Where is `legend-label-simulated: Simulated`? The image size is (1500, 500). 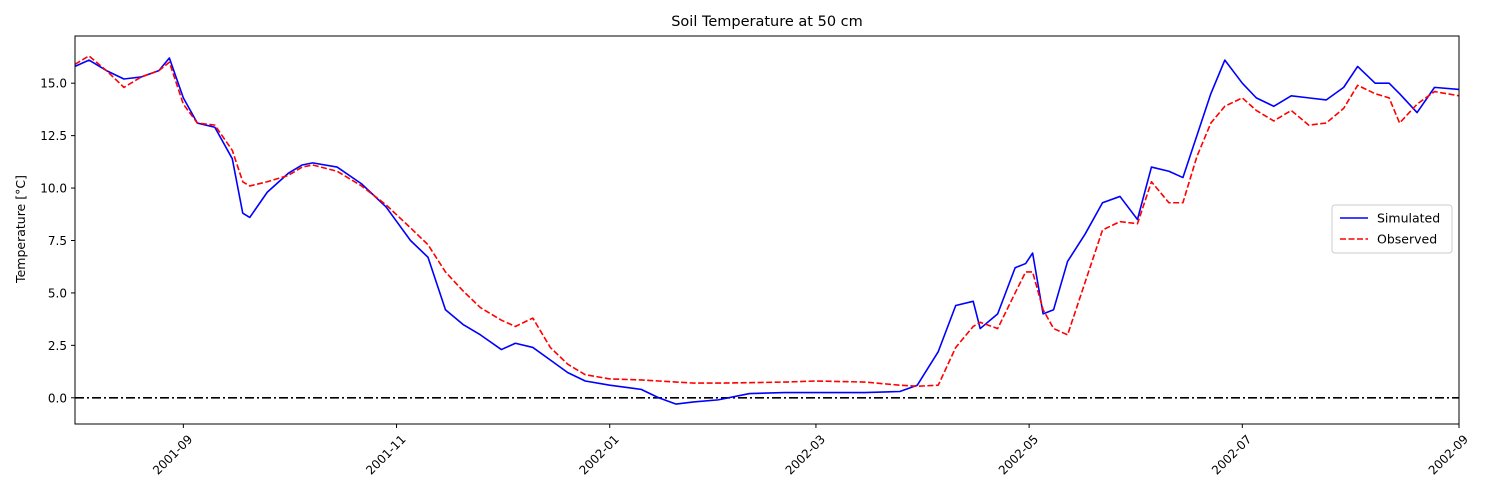
legend-label-simulated: Simulated is located at coordinates (1408, 218).